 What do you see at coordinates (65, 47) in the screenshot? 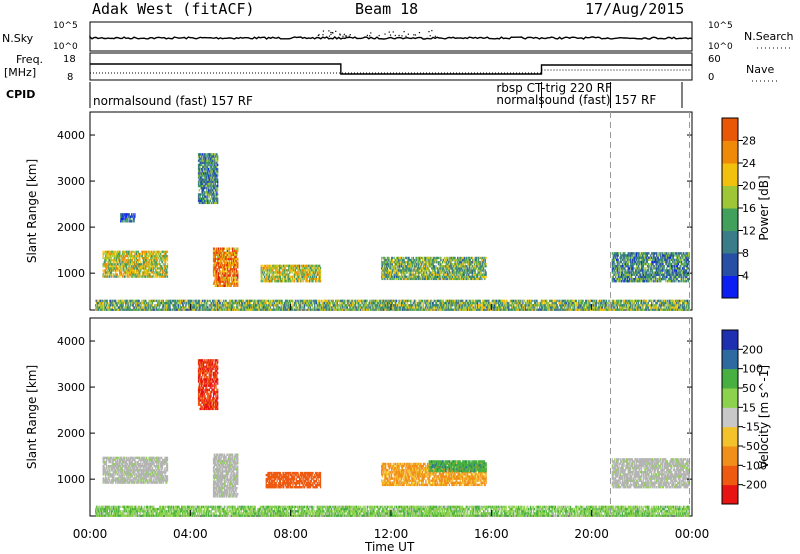
I see `nsky-tick-bottom: 10^0` at bounding box center [65, 47].